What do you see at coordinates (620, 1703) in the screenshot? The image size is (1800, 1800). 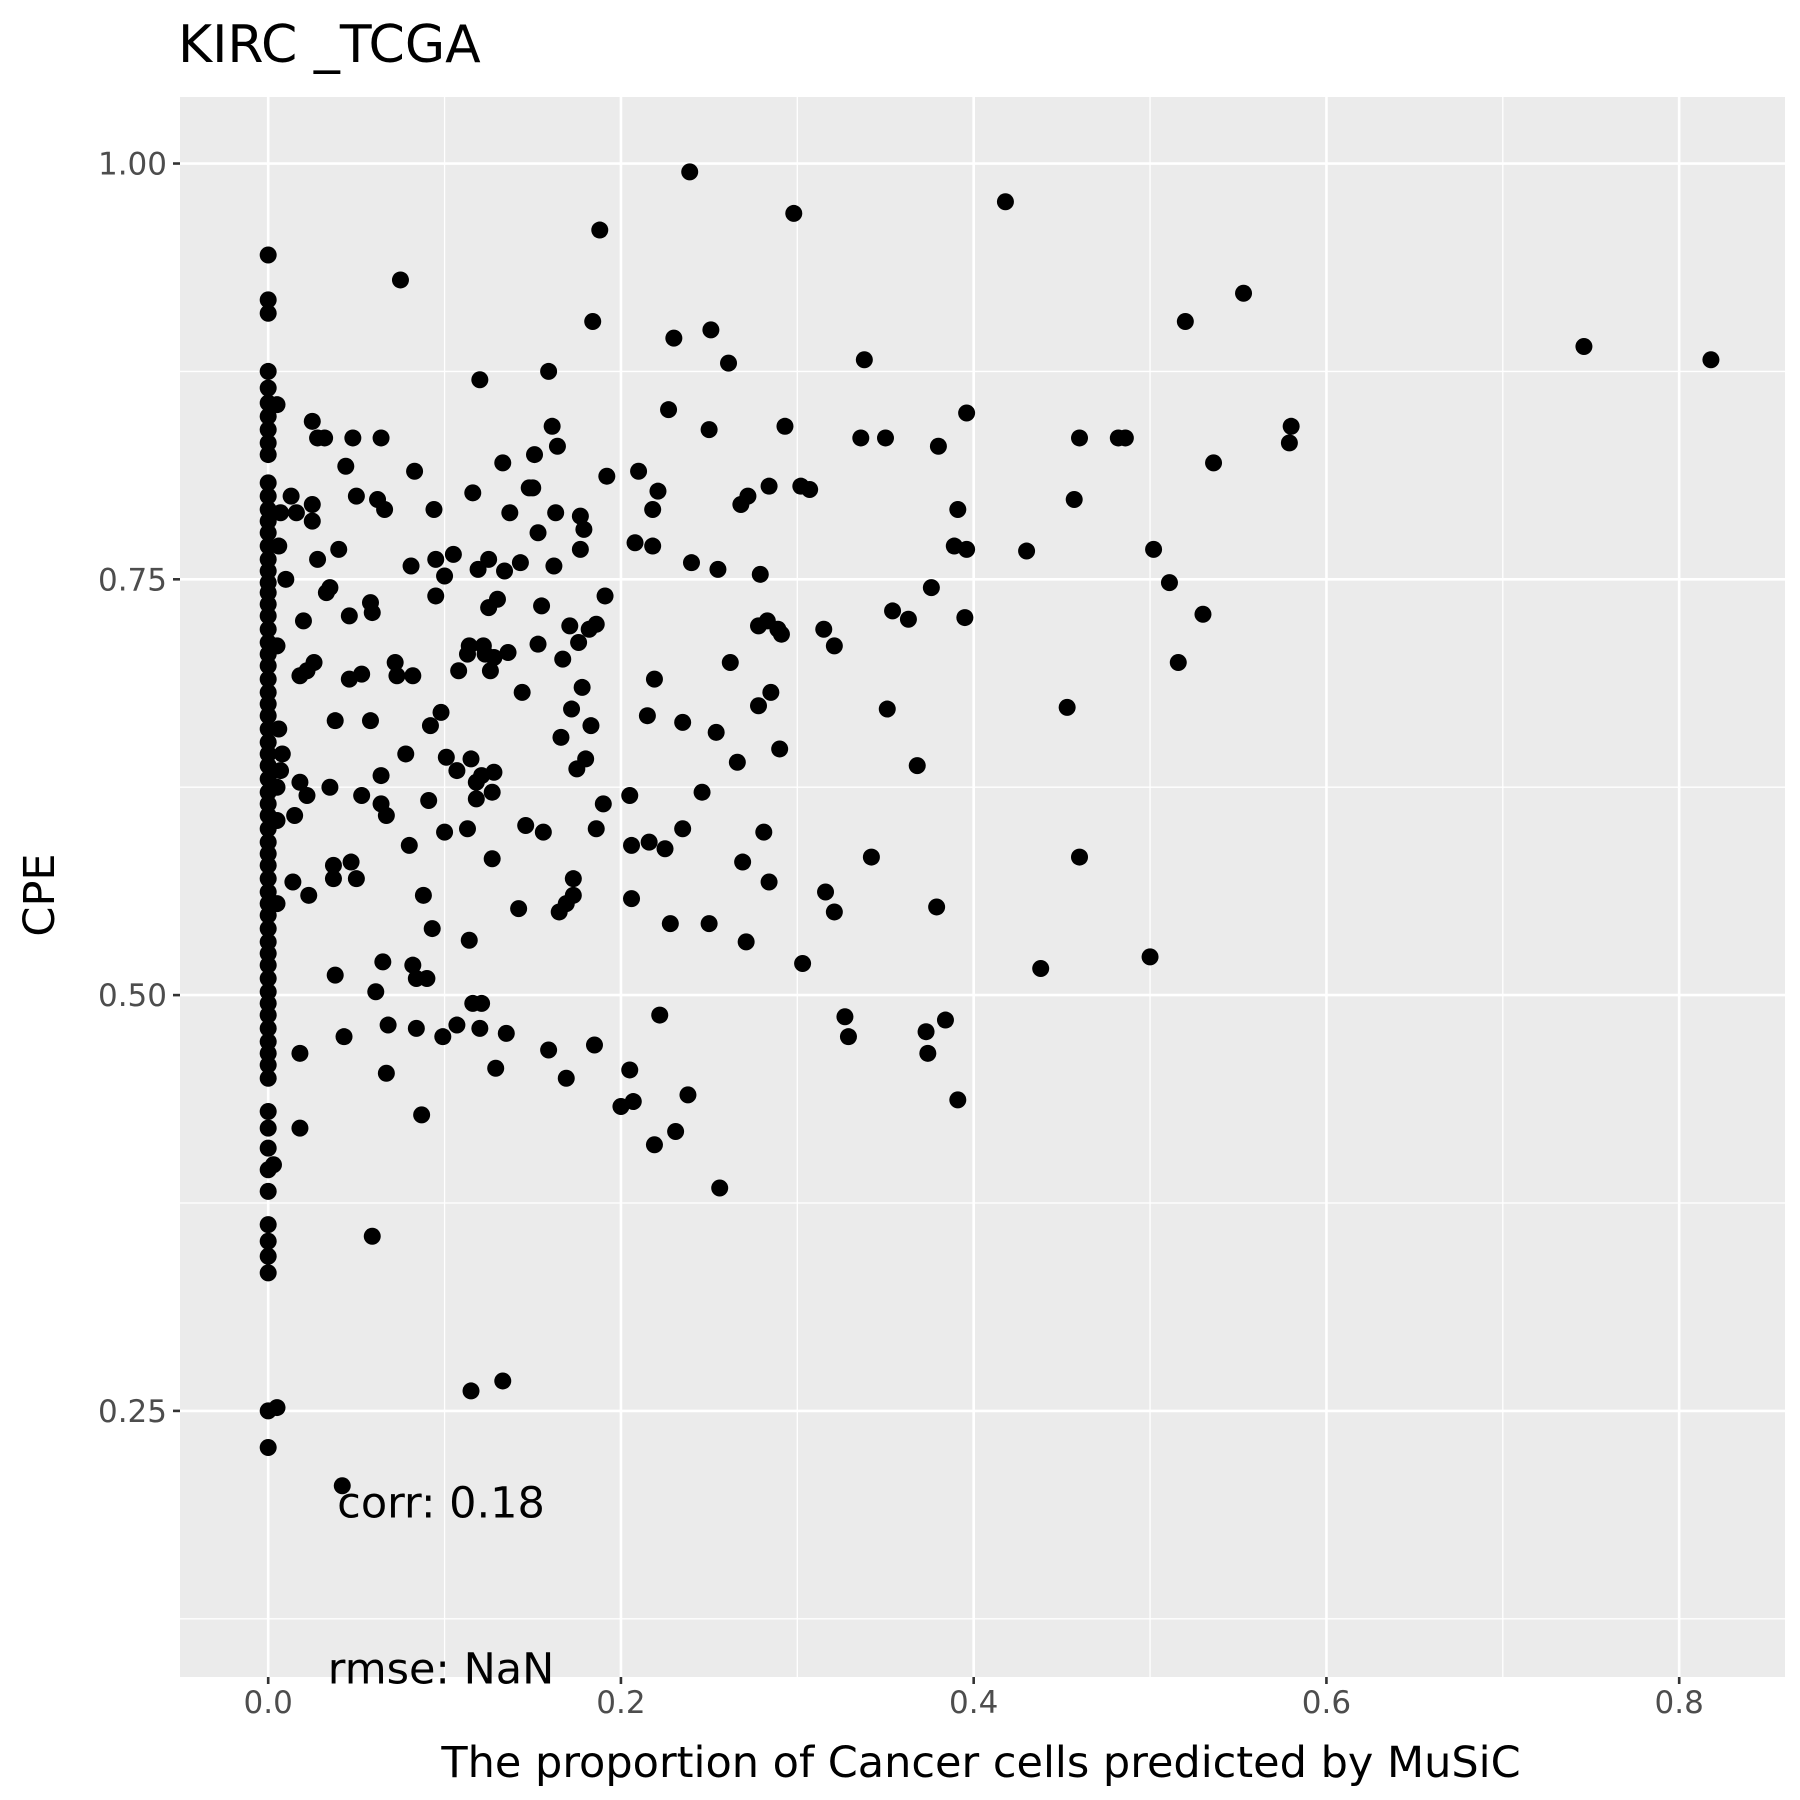 I see `x-tick-label: 0.2` at bounding box center [620, 1703].